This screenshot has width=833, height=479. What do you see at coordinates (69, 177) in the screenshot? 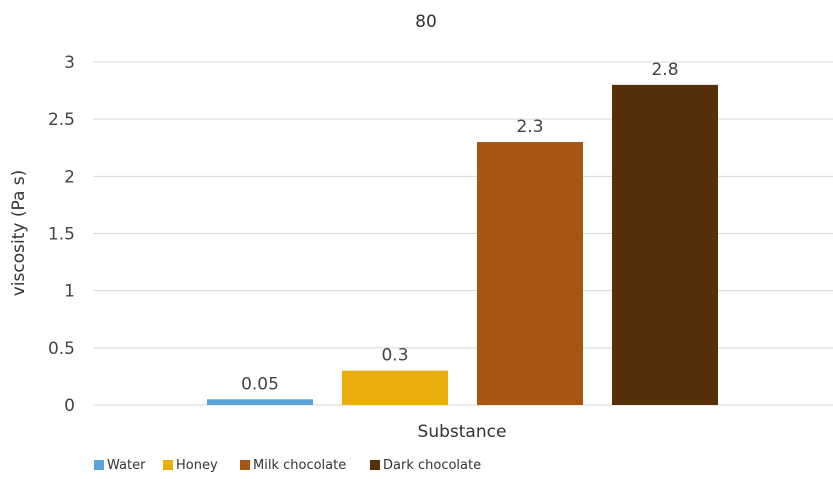
I see `y-tick-label: 2` at bounding box center [69, 177].